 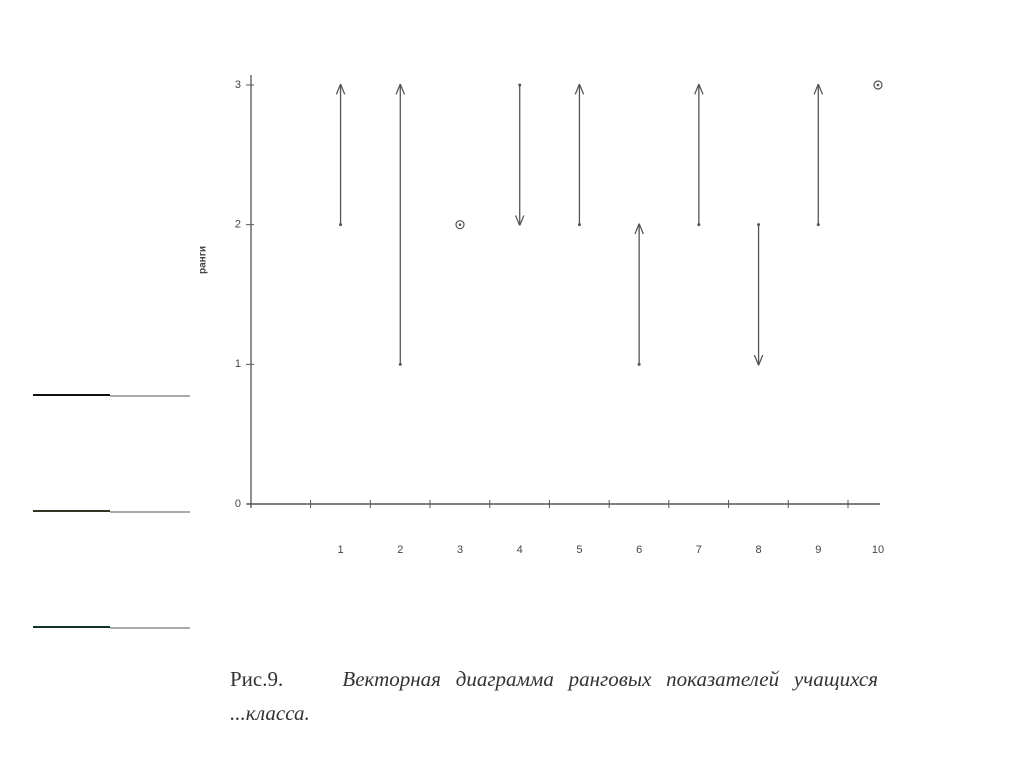 What do you see at coordinates (878, 550) in the screenshot?
I see `x-tick-label: 10` at bounding box center [878, 550].